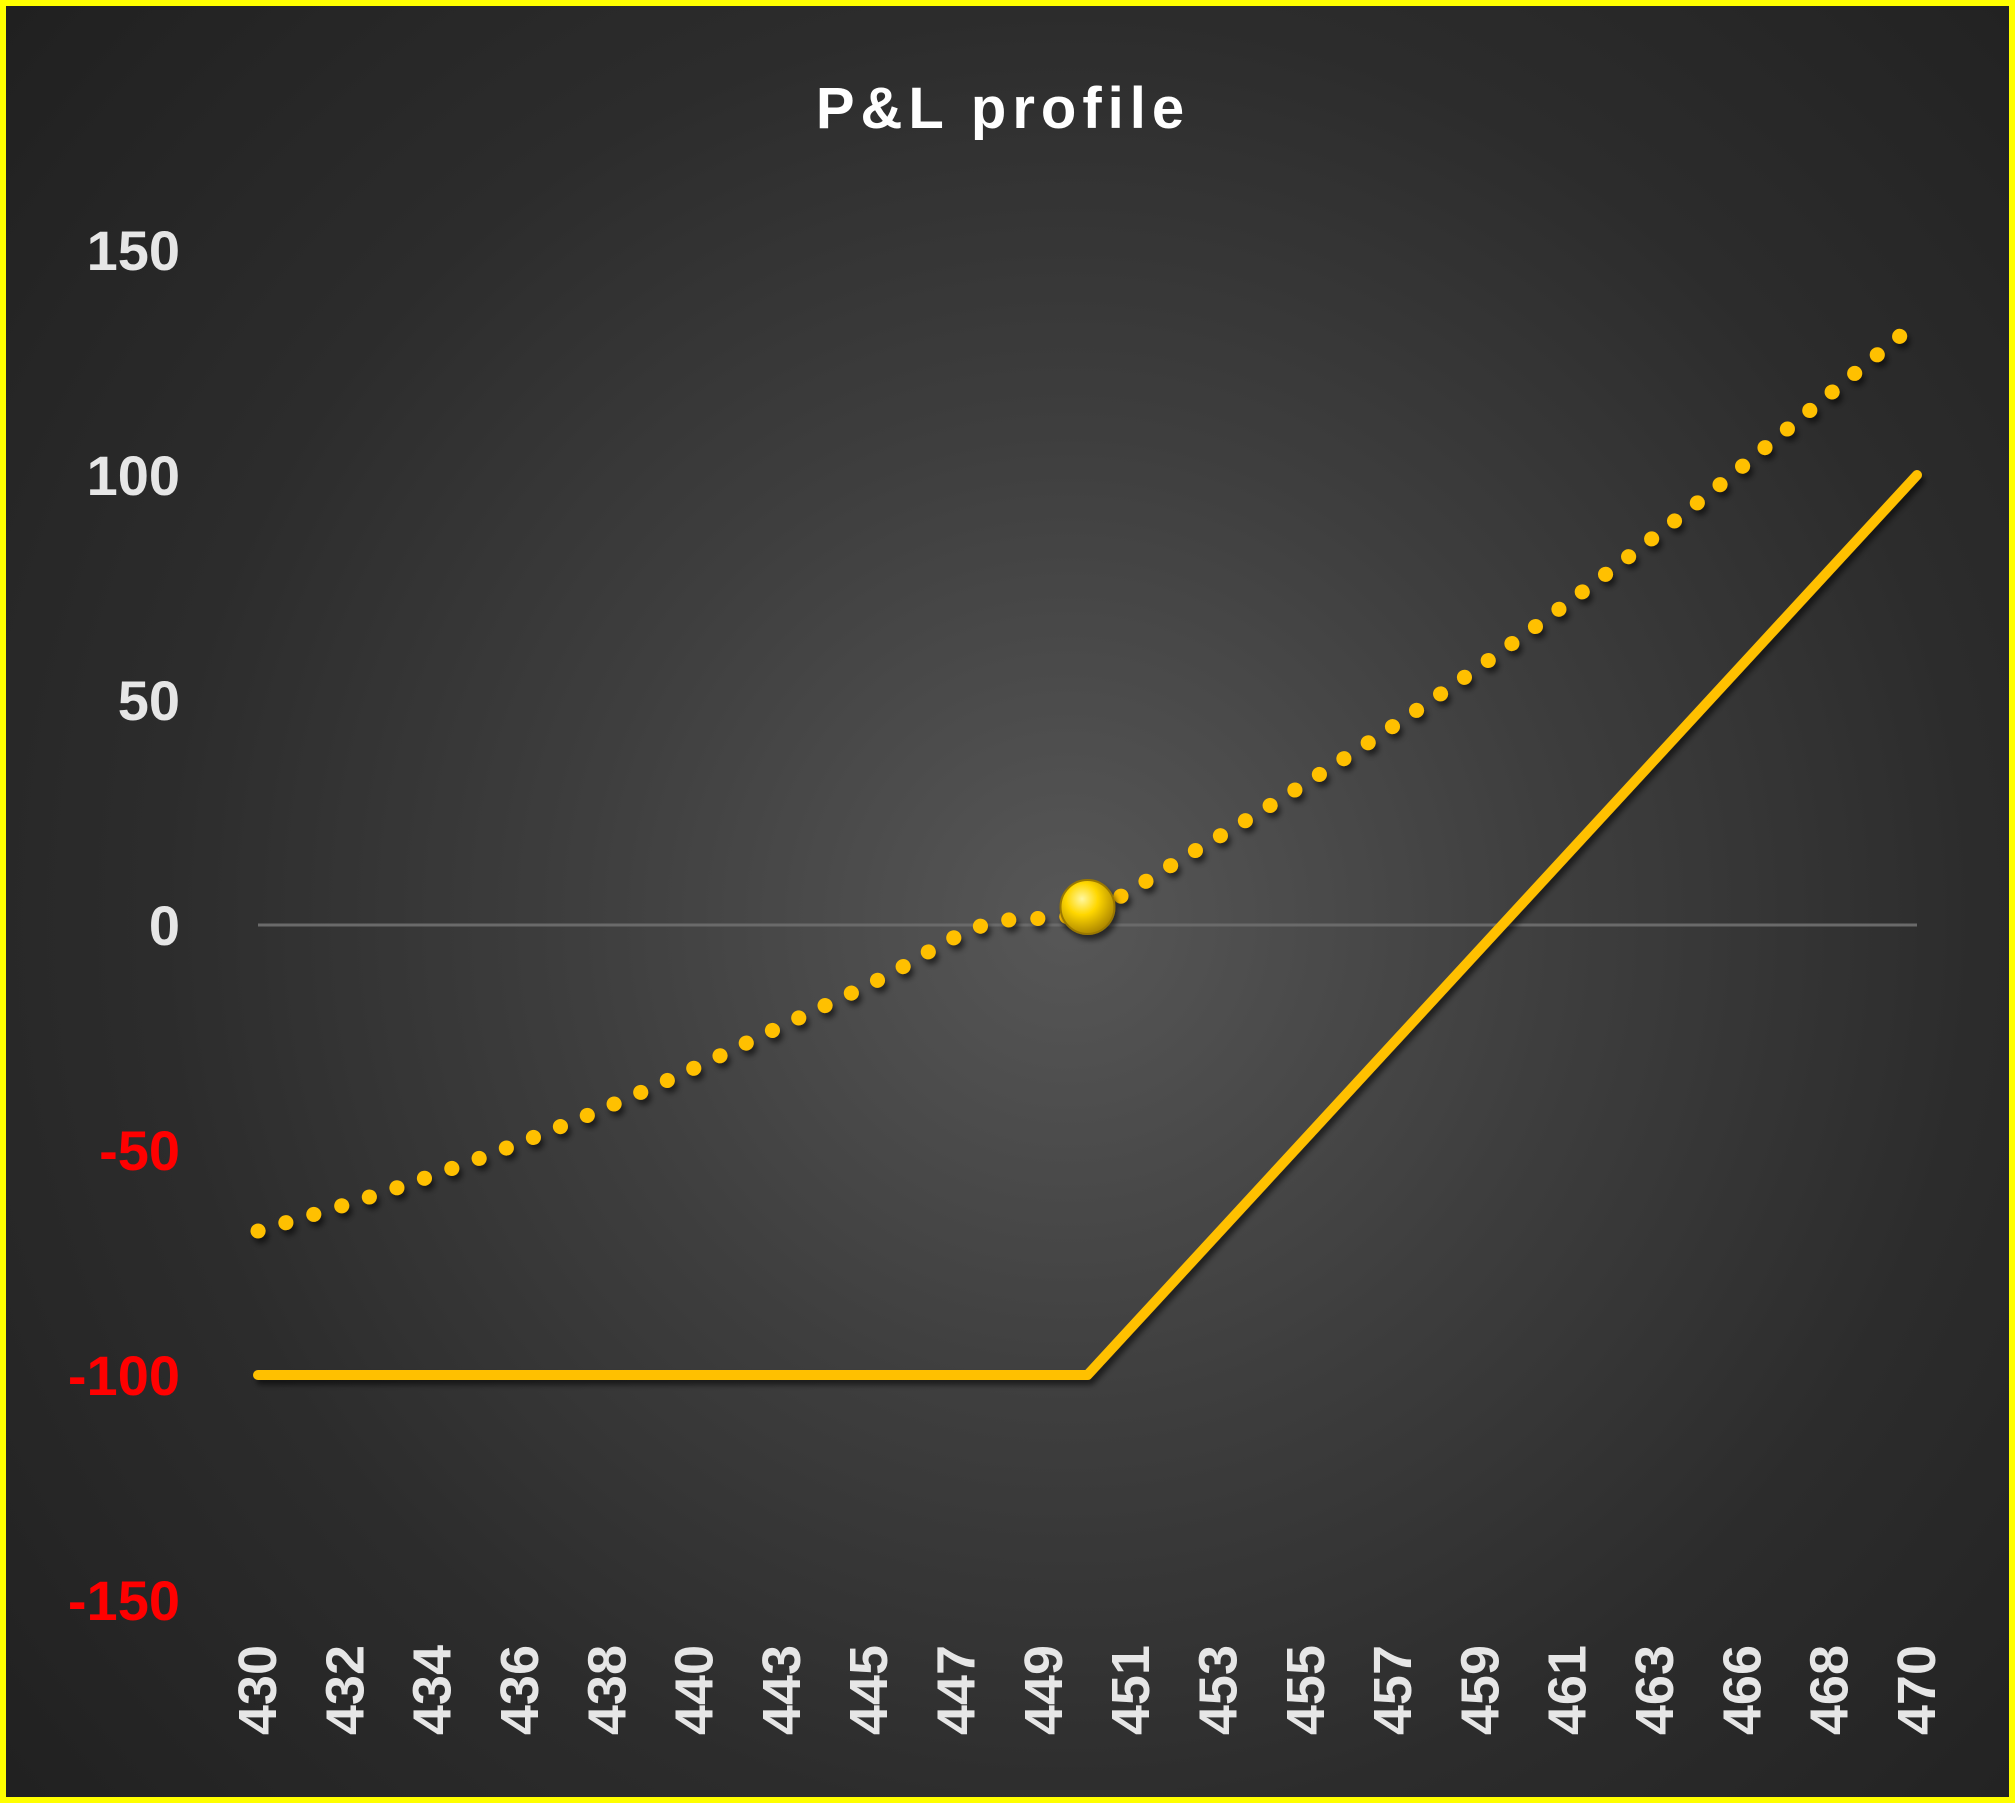 This screenshot has width=2015, height=1803. I want to click on x-tick-label: 457, so click(1393, 1690).